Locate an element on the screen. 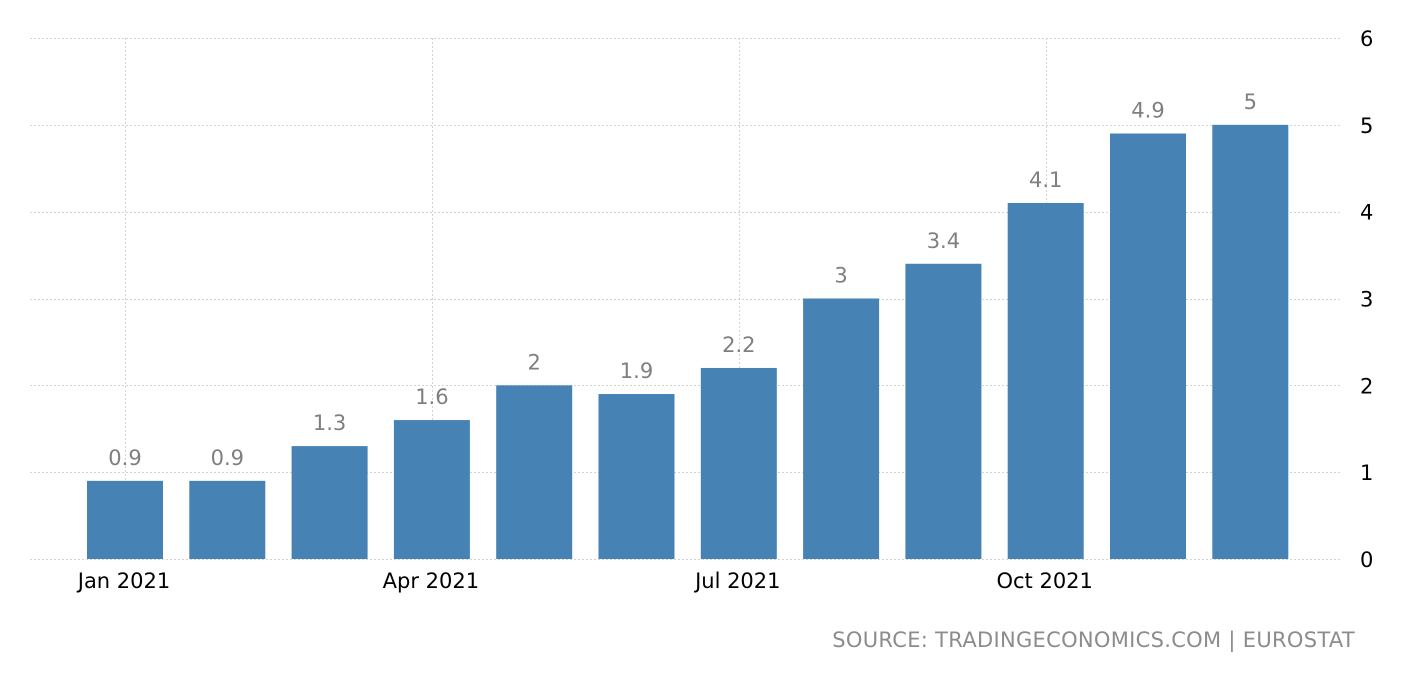  bar-value-label: 2.2 is located at coordinates (738, 345).